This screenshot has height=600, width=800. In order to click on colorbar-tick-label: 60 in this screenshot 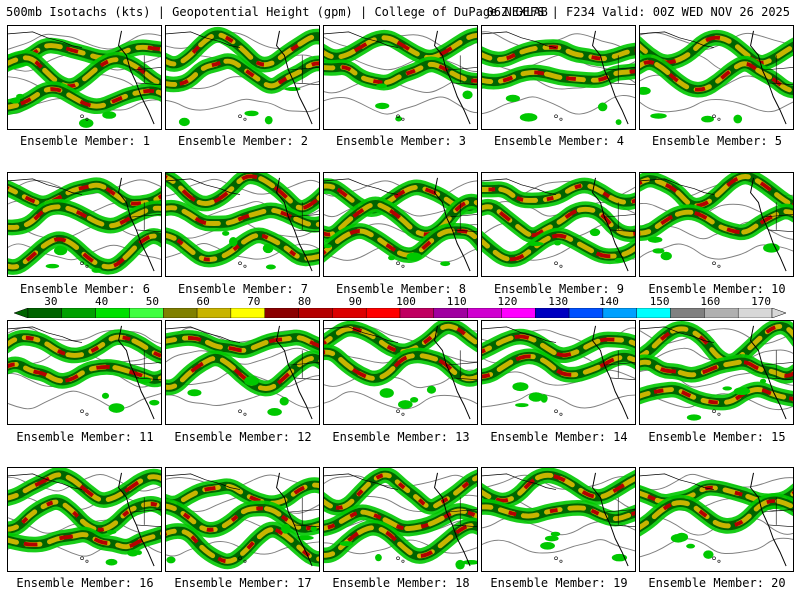, I will do `click(203, 301)`.